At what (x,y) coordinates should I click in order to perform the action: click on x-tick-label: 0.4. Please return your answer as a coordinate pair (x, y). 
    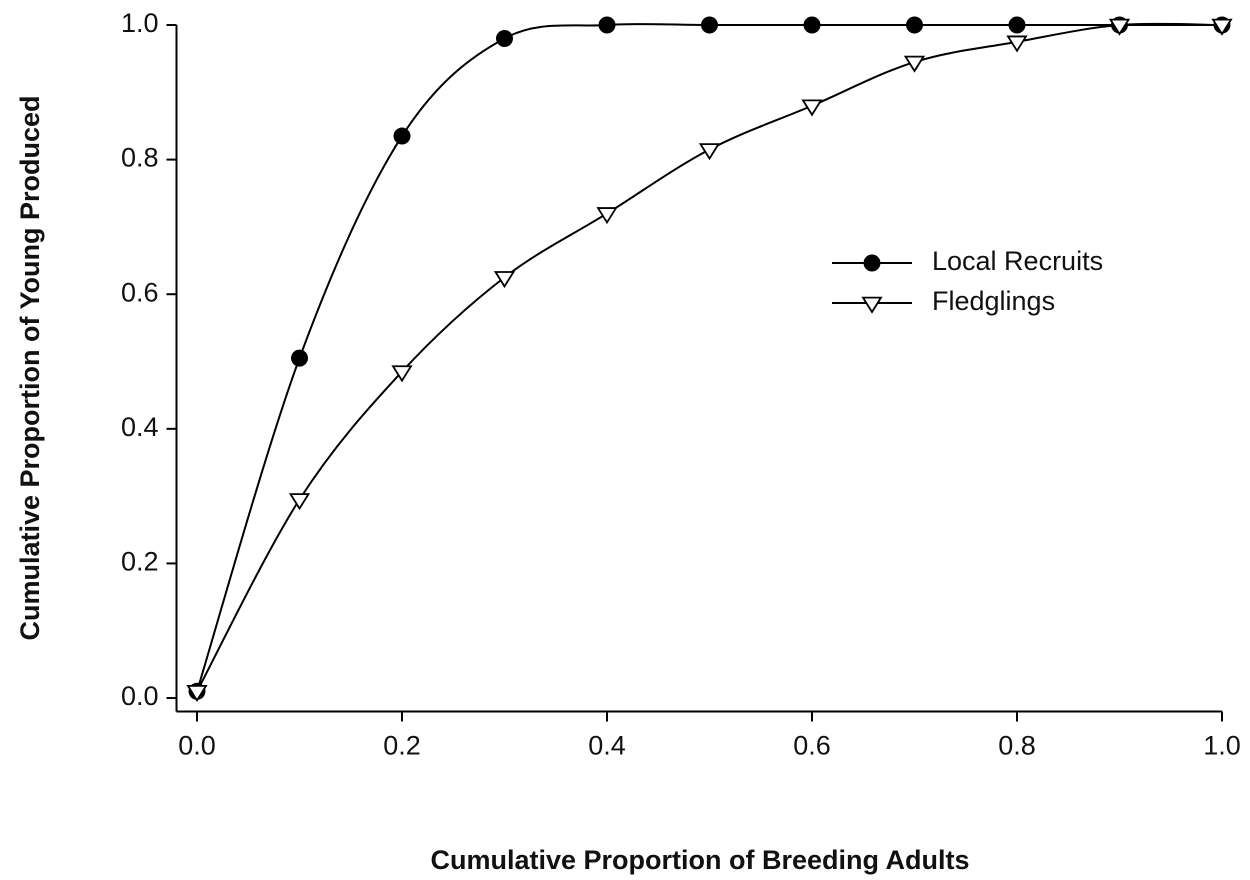
    Looking at the image, I should click on (607, 746).